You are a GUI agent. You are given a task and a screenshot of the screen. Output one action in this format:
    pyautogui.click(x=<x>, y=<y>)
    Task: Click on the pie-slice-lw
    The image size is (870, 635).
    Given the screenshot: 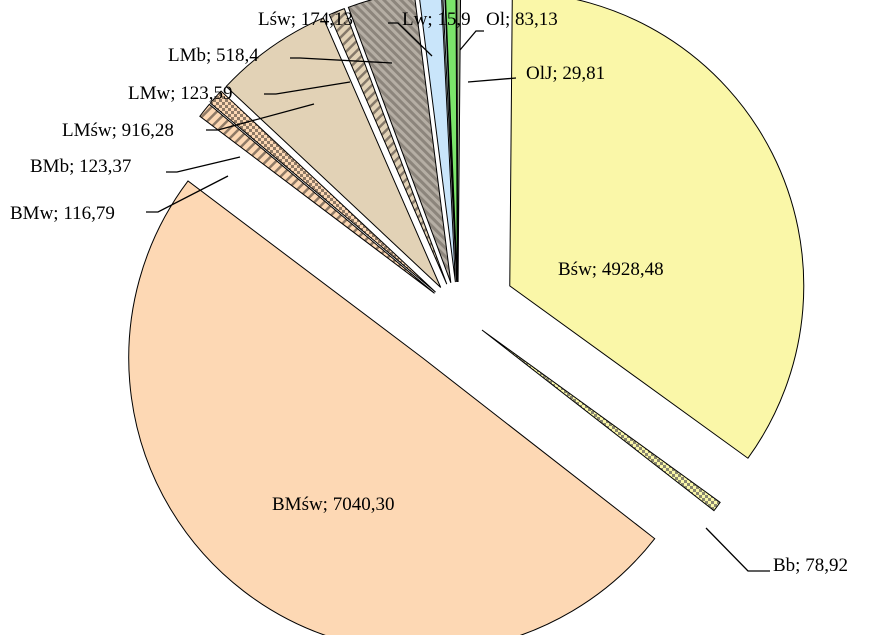 What is the action you would take?
    pyautogui.click(x=450, y=141)
    